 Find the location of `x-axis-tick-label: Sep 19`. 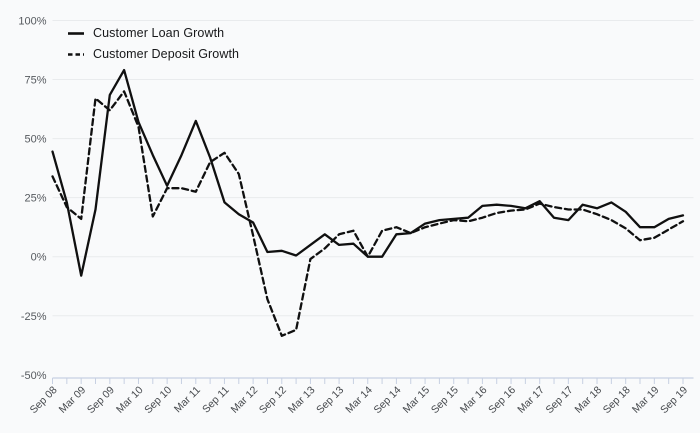

x-axis-tick-label: Sep 19 is located at coordinates (674, 400).